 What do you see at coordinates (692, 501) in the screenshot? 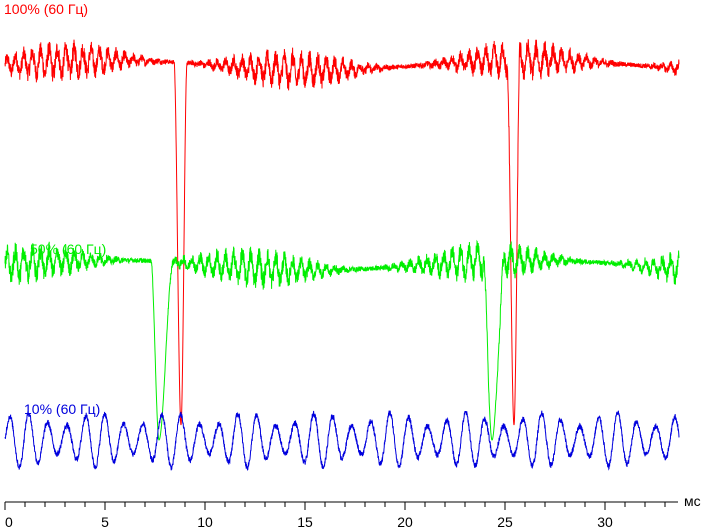
I see `x-axis-unit-label: мс` at bounding box center [692, 501].